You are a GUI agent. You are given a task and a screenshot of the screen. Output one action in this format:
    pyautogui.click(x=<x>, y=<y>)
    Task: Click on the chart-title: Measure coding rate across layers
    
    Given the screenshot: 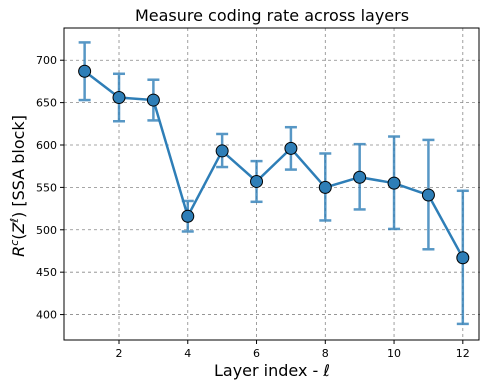 What is the action you would take?
    pyautogui.click(x=272, y=15)
    